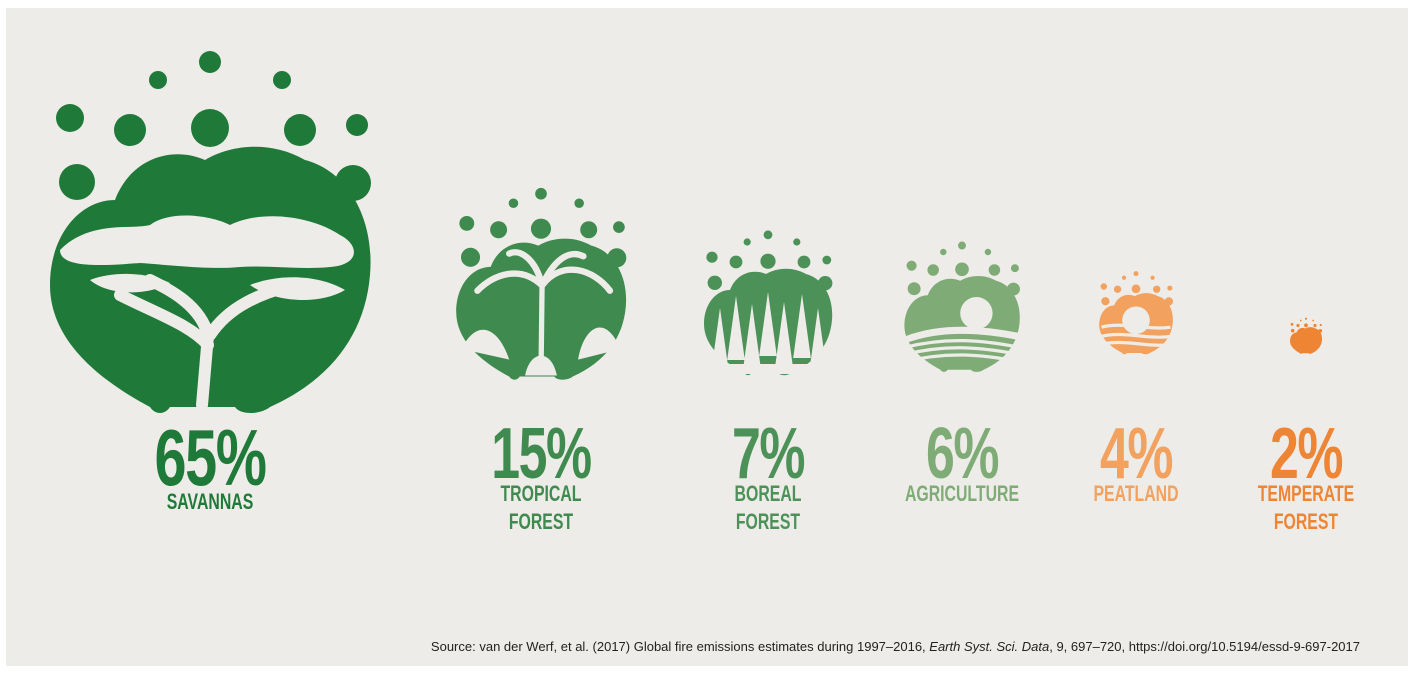  What do you see at coordinates (210, 457) in the screenshot?
I see `percentage-label: 65%` at bounding box center [210, 457].